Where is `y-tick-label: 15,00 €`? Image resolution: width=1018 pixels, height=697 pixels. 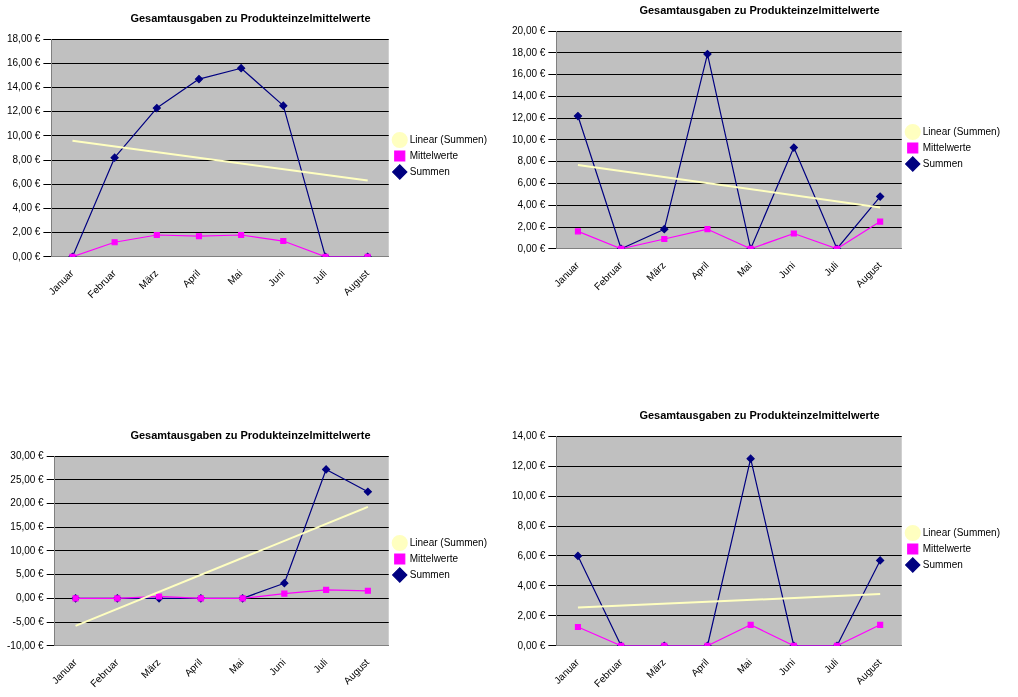 y-tick-label: 15,00 € is located at coordinates (27, 527).